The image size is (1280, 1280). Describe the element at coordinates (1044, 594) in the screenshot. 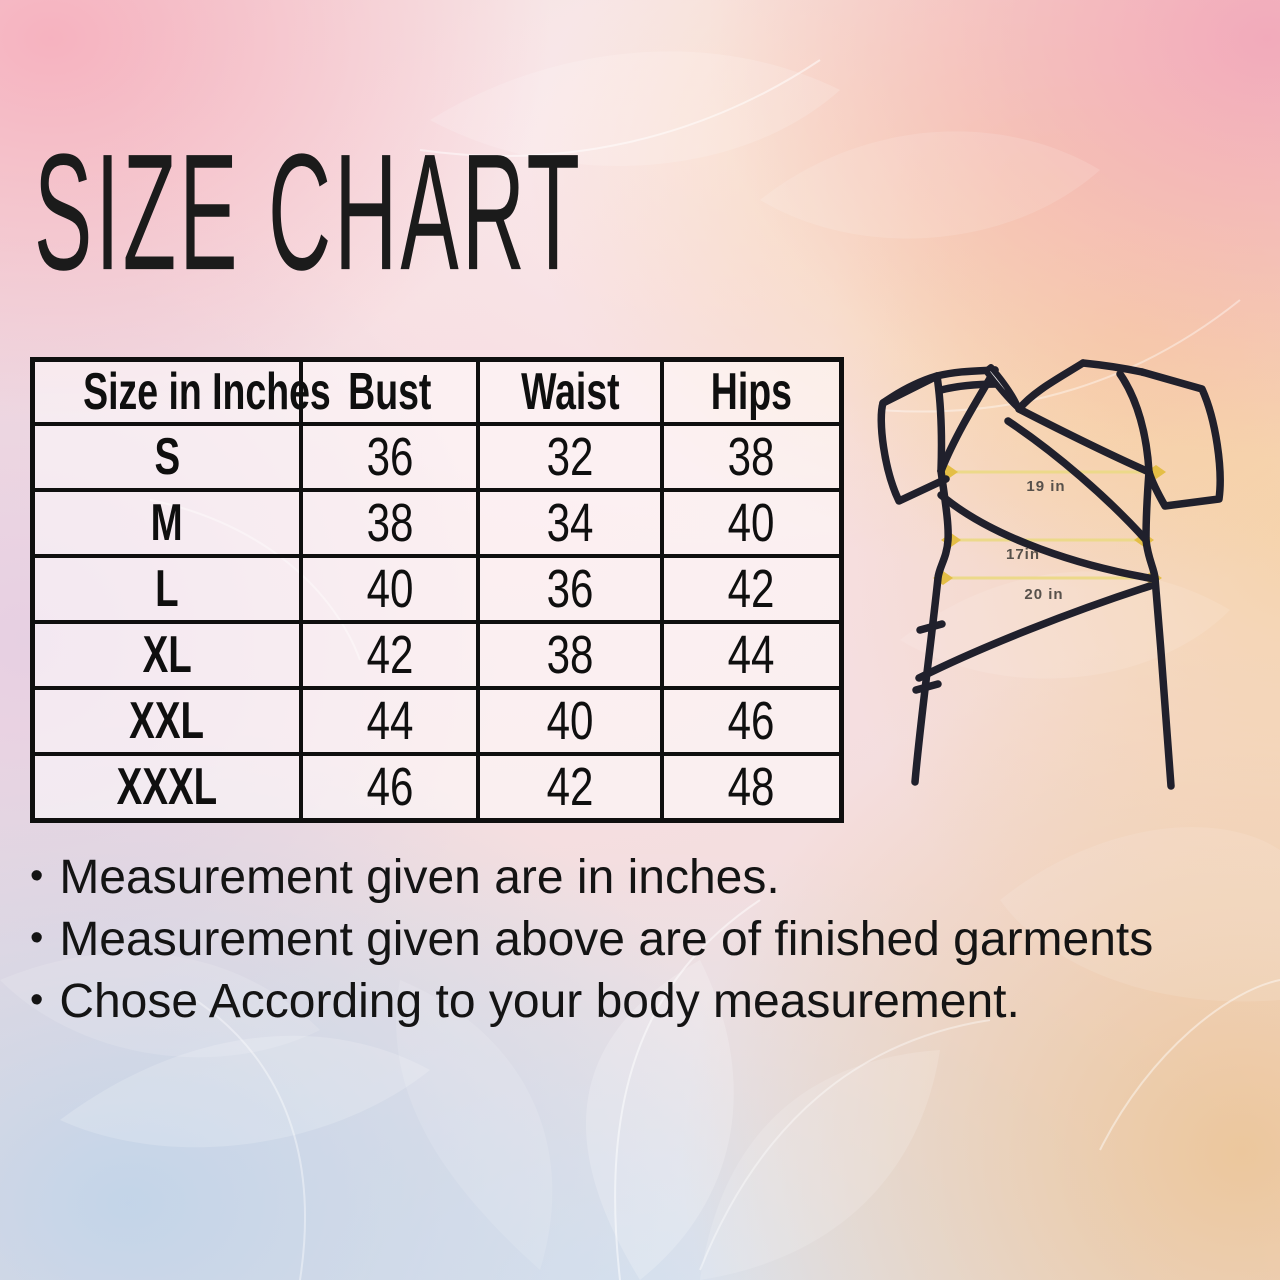

I see `hip-measure-label: 20 in` at that location.